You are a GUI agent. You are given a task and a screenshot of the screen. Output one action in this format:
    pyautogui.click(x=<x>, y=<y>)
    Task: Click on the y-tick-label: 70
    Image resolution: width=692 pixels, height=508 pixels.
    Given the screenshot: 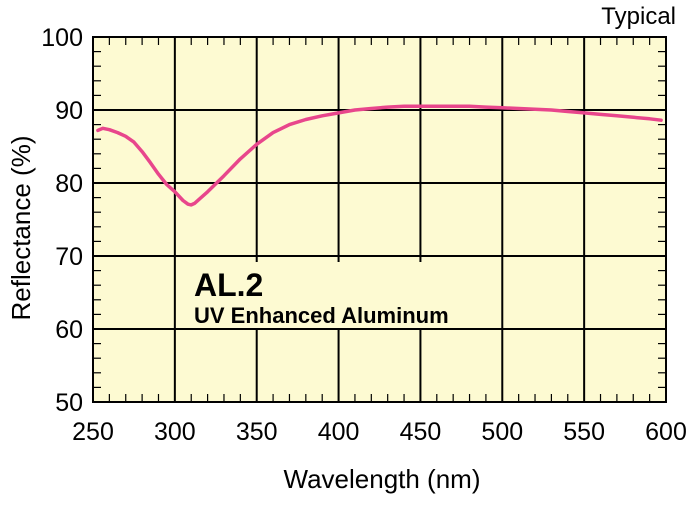 What is the action you would take?
    pyautogui.click(x=69, y=257)
    